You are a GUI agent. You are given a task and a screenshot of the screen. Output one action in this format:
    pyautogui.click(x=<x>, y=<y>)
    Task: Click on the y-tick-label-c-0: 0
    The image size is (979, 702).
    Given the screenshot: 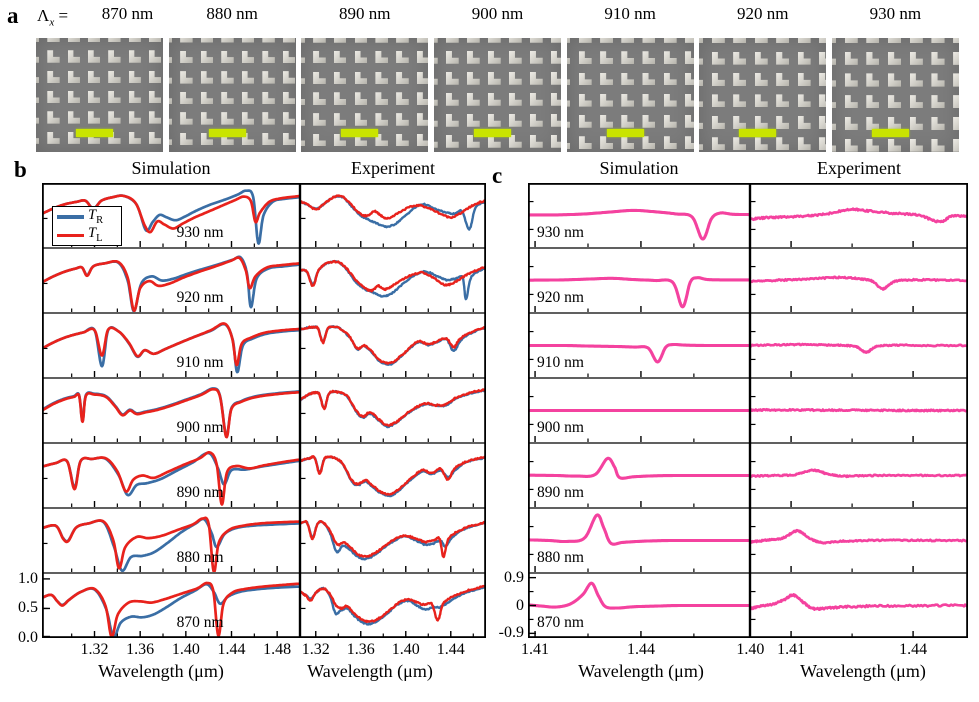 What is the action you would take?
    pyautogui.click(x=520, y=605)
    